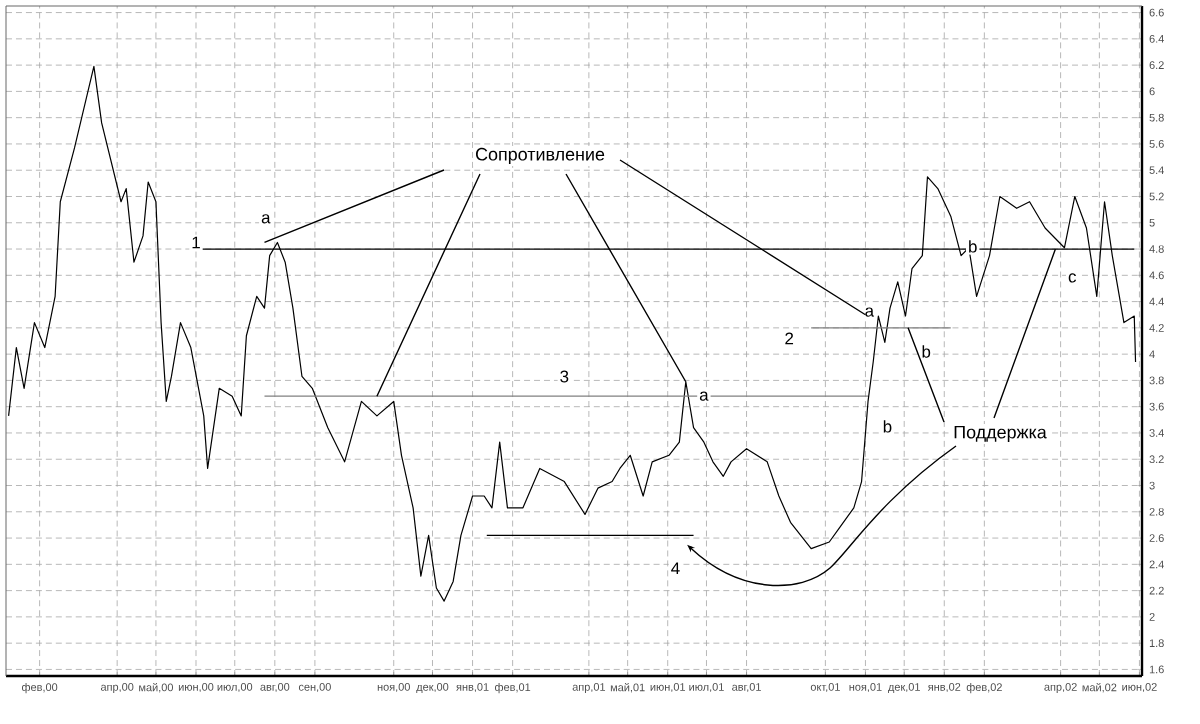 This screenshot has height=724, width=1200. I want to click on annotation: 4, so click(675, 568).